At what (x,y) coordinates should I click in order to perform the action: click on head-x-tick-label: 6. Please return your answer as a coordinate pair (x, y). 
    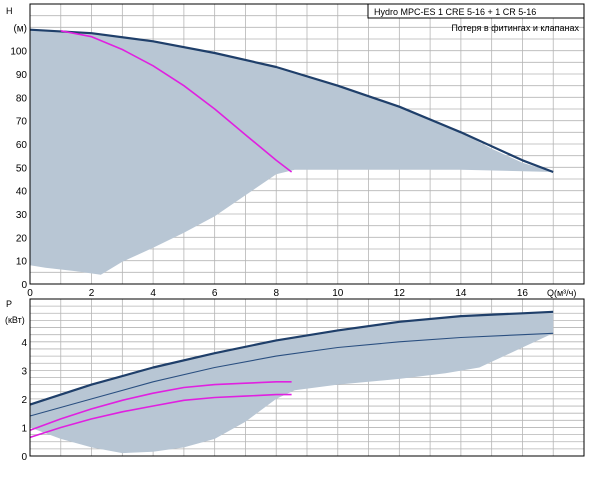
    Looking at the image, I should click on (215, 293).